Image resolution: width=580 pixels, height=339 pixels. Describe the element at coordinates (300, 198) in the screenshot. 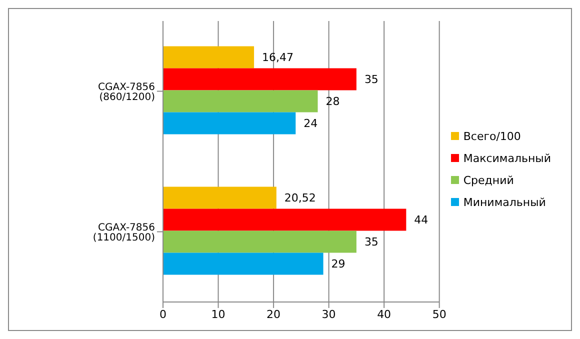

I see `data-label: 20,52` at that location.